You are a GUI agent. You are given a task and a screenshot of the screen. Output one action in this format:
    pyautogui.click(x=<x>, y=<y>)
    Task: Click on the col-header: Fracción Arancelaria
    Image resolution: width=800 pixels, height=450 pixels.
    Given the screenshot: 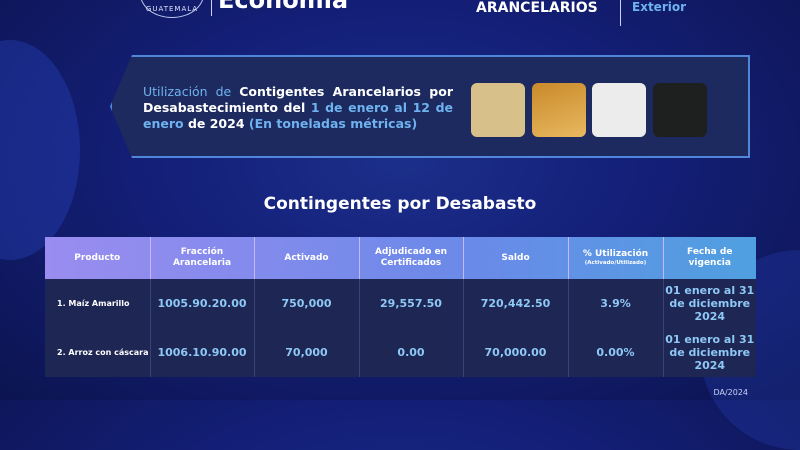 What is the action you would take?
    pyautogui.click(x=202, y=258)
    